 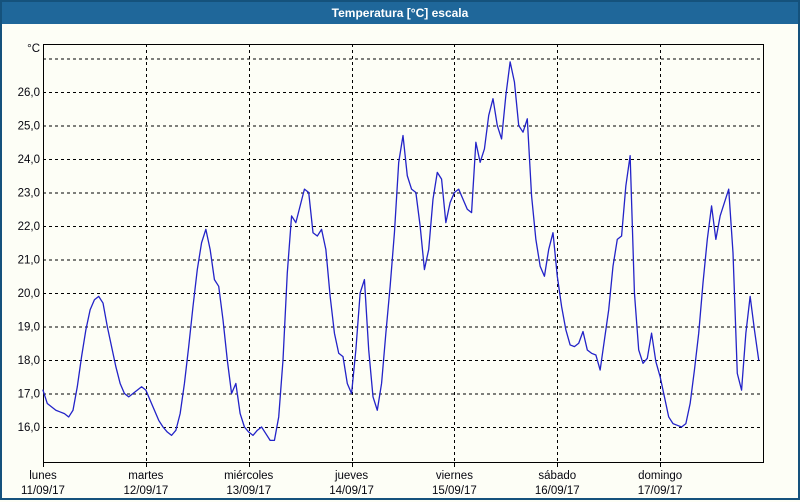 What do you see at coordinates (454, 476) in the screenshot?
I see `day-name-label: viernes` at bounding box center [454, 476].